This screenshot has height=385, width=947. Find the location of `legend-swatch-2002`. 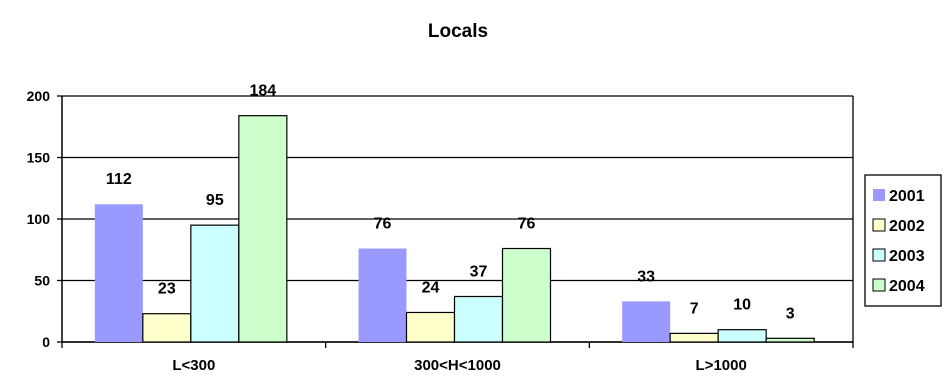

legend-swatch-2002 is located at coordinates (879, 225).